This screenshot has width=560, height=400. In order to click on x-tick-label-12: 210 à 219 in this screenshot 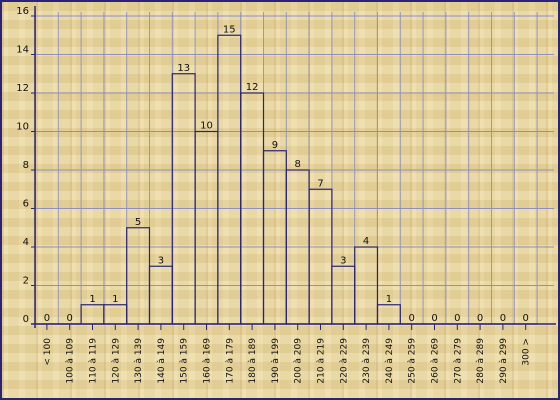, I will do `click(322, 361)`.